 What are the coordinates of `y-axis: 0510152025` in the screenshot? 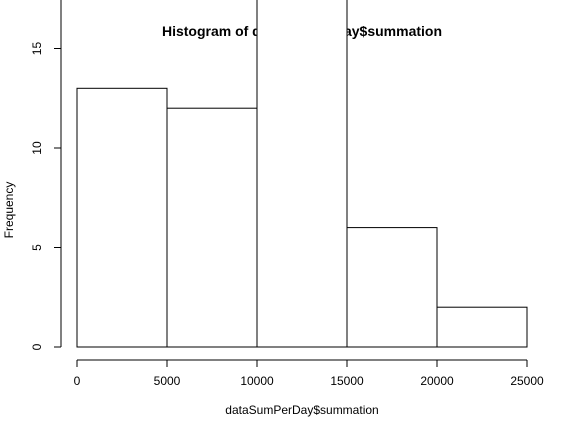 It's located at (46, 175).